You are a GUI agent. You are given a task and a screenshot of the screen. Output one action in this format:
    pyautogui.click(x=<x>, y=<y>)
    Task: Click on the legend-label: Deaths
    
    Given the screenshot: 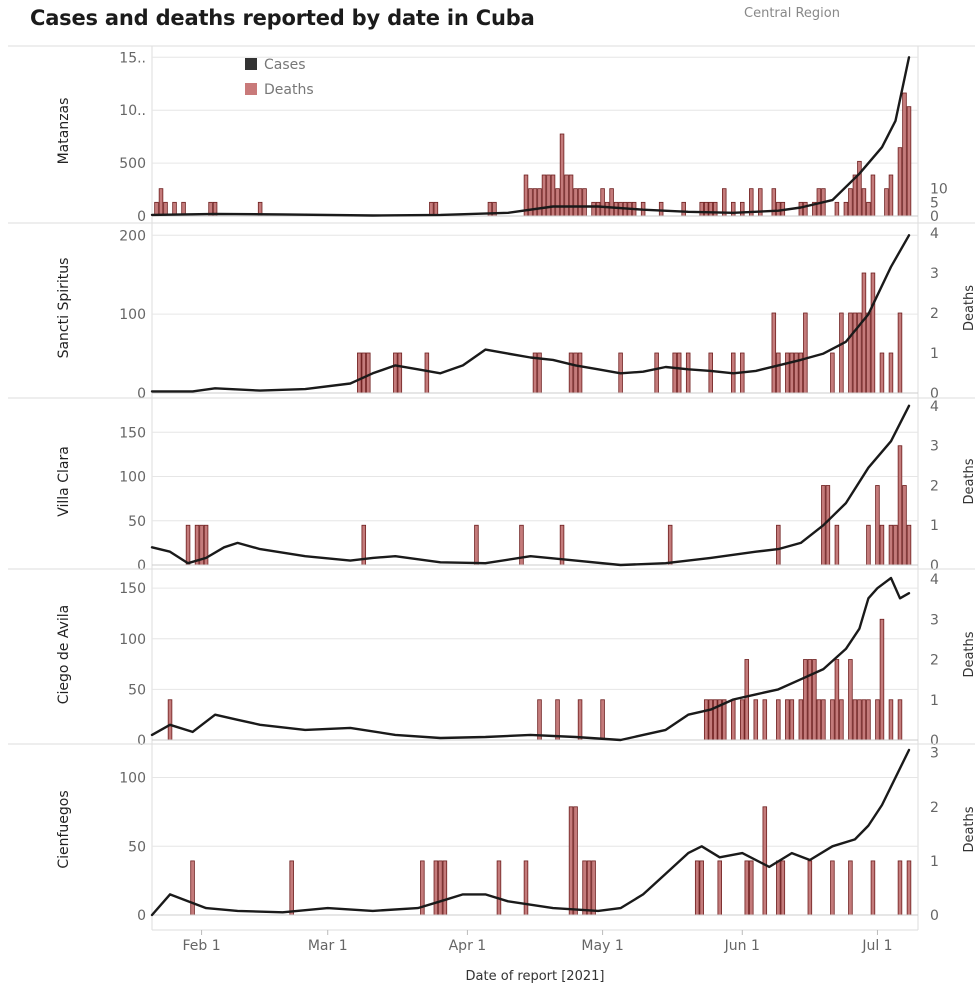 What is the action you would take?
    pyautogui.click(x=289, y=90)
    